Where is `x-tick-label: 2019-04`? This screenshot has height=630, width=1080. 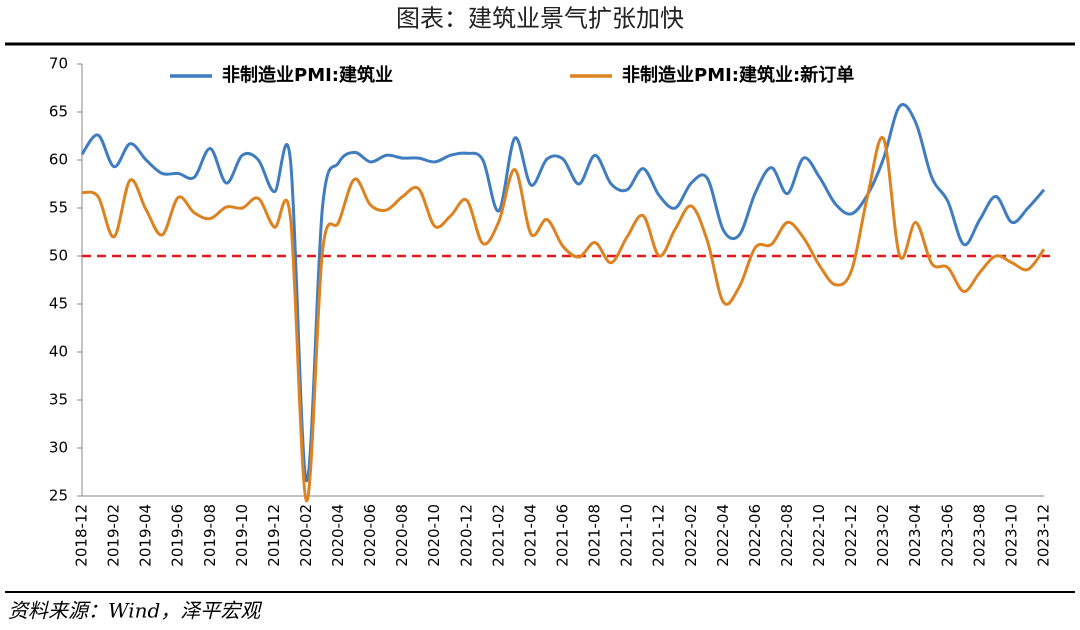
x-tick-label: 2019-04 is located at coordinates (146, 535).